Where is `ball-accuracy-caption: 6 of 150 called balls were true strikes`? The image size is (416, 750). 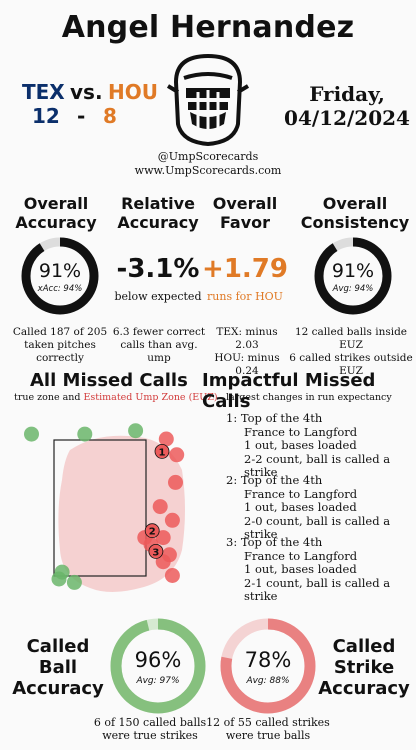
ball-accuracy-caption: 6 of 150 called balls were true strikes is located at coordinates (150, 729).